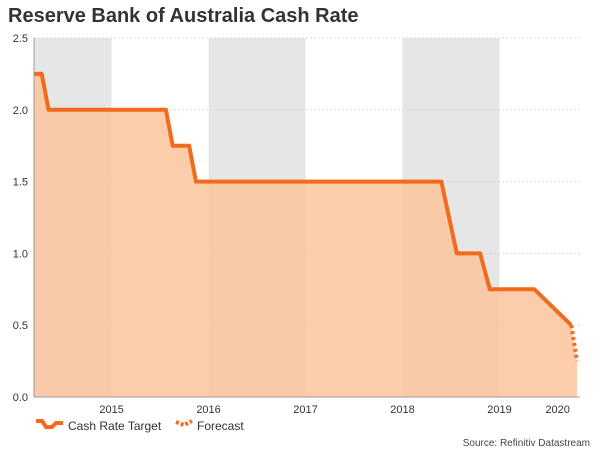 This screenshot has height=450, width=600. Describe the element at coordinates (115, 426) in the screenshot. I see `legend-label-cash-rate-target: Cash Rate Target` at that location.